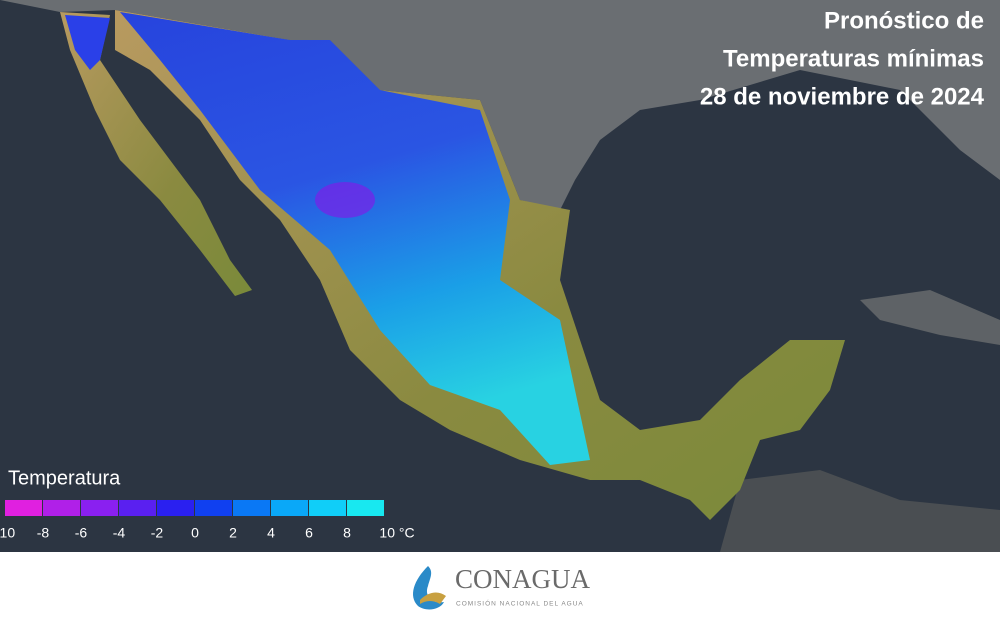  I want to click on title-line: Temperaturas mínimas, so click(853, 58).